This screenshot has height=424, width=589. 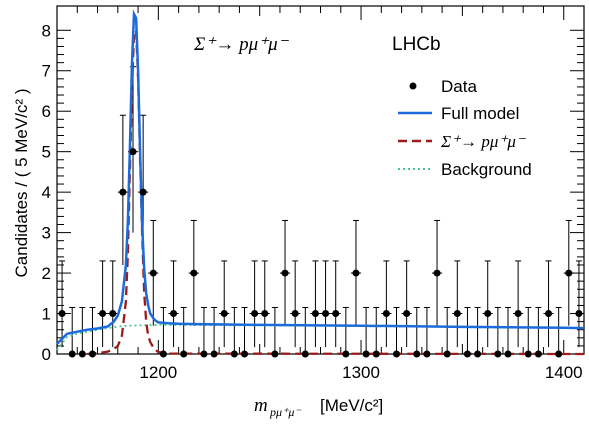 What do you see at coordinates (459, 86) in the screenshot?
I see `legend-label-data: Data` at bounding box center [459, 86].